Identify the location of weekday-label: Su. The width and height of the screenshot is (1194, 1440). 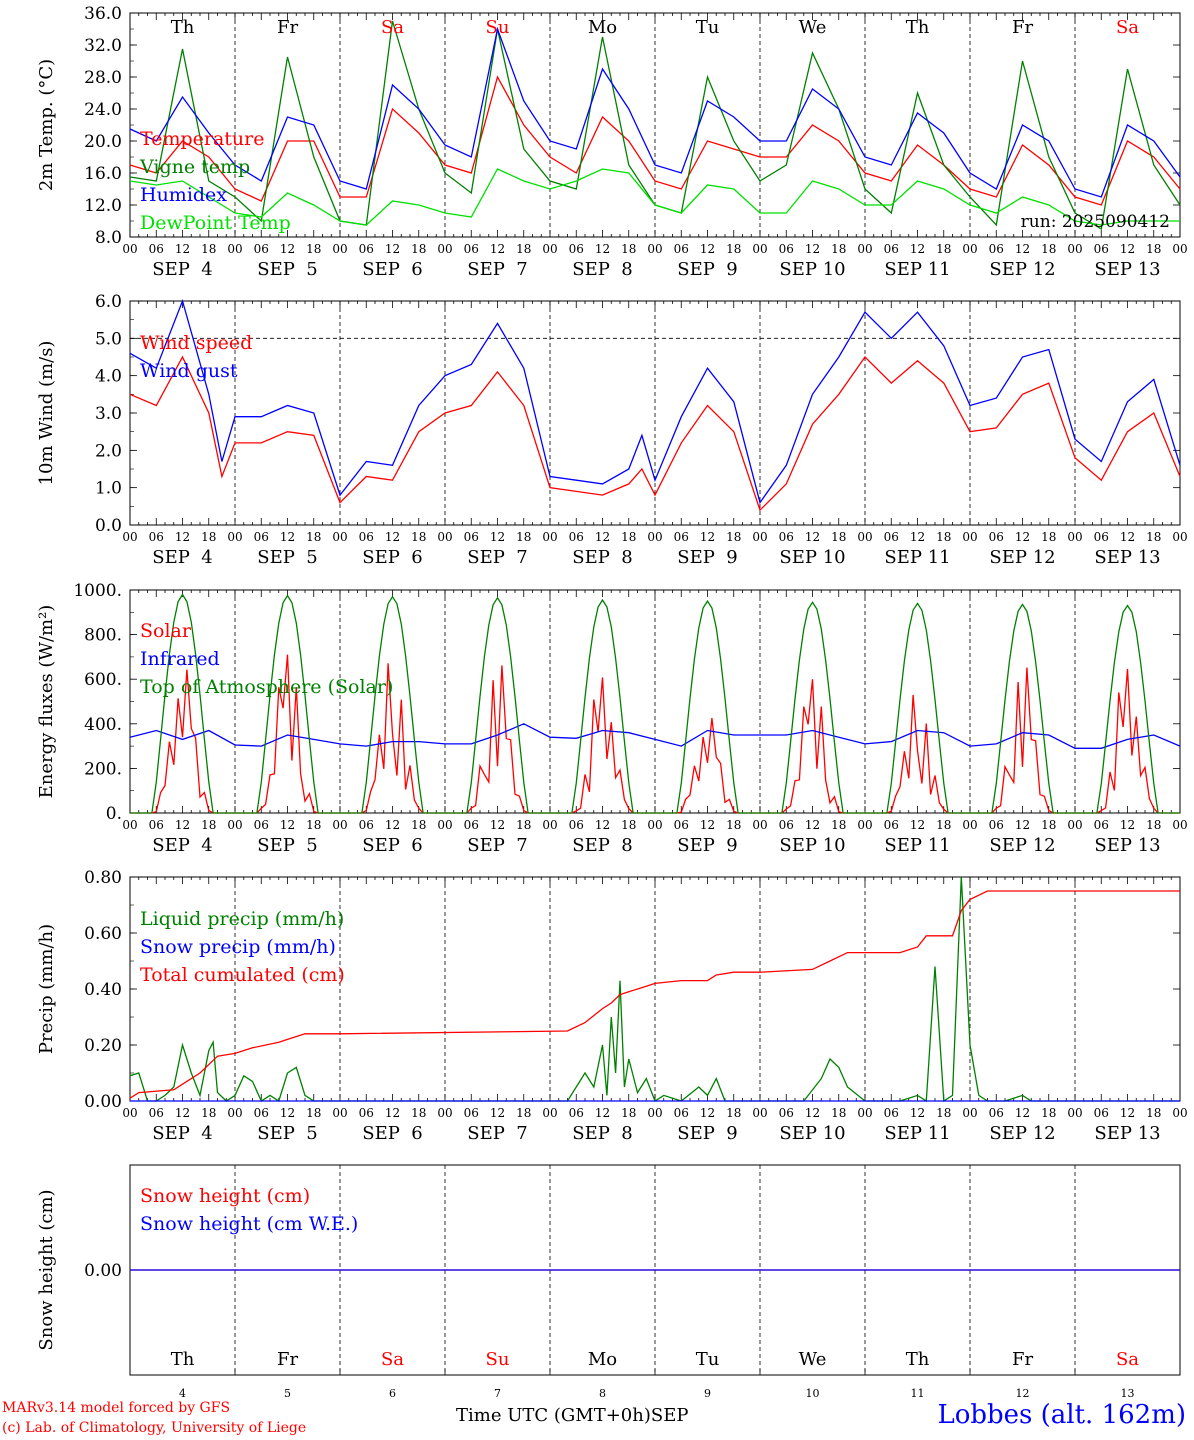
(498, 27).